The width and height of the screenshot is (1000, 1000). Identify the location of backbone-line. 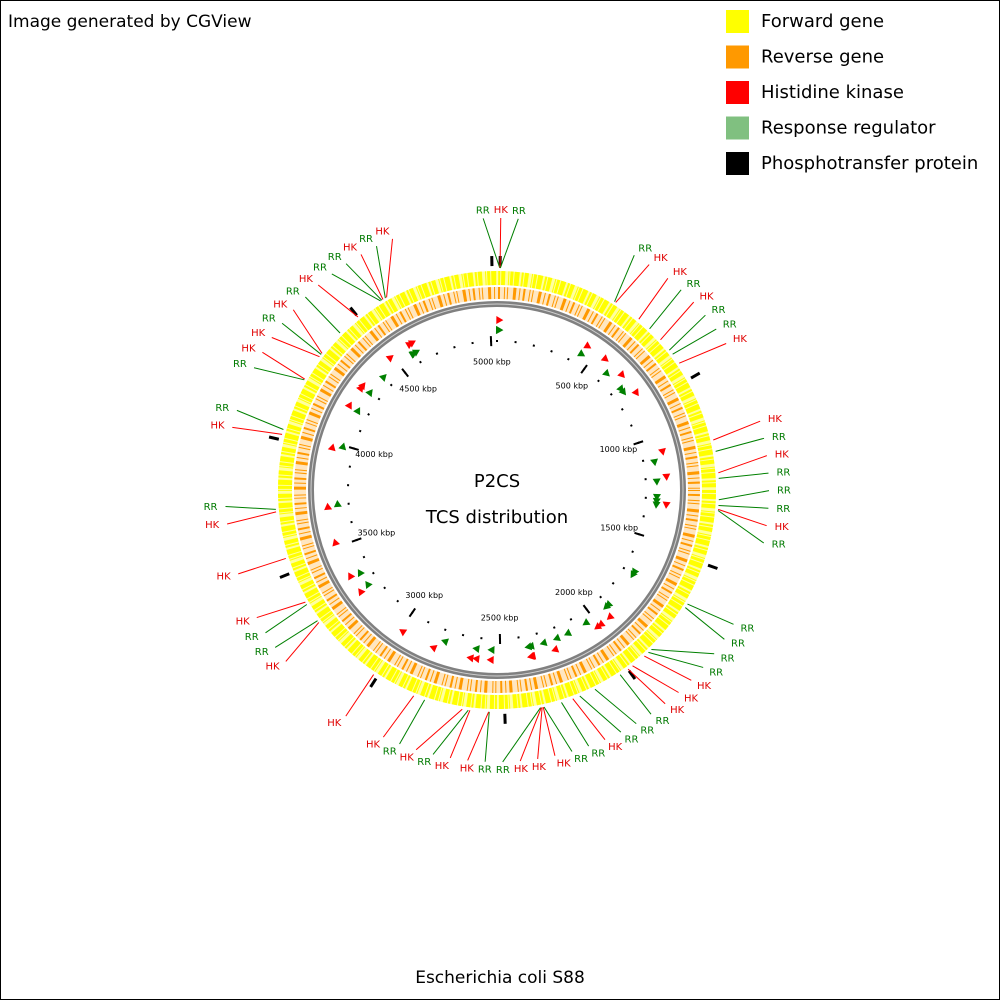
(497, 490).